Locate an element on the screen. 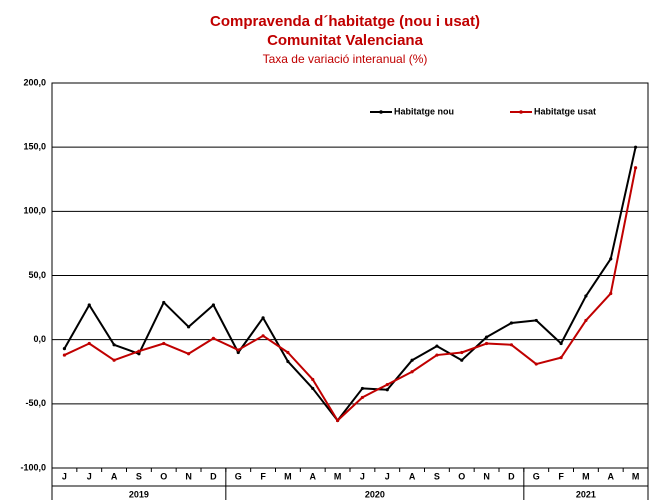  y-tick-label: -100,0 is located at coordinates (33, 467).